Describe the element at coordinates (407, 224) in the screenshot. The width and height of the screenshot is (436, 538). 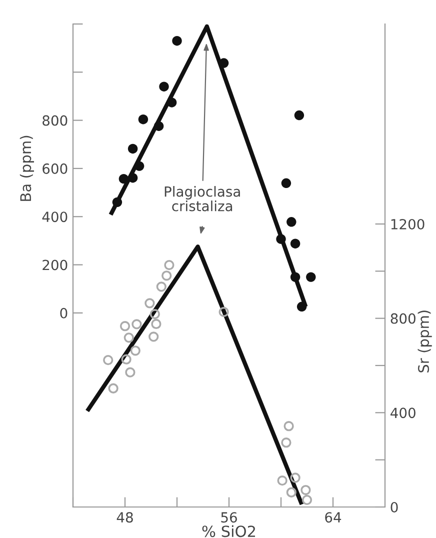
I see `y-tick-label: 1200` at that location.